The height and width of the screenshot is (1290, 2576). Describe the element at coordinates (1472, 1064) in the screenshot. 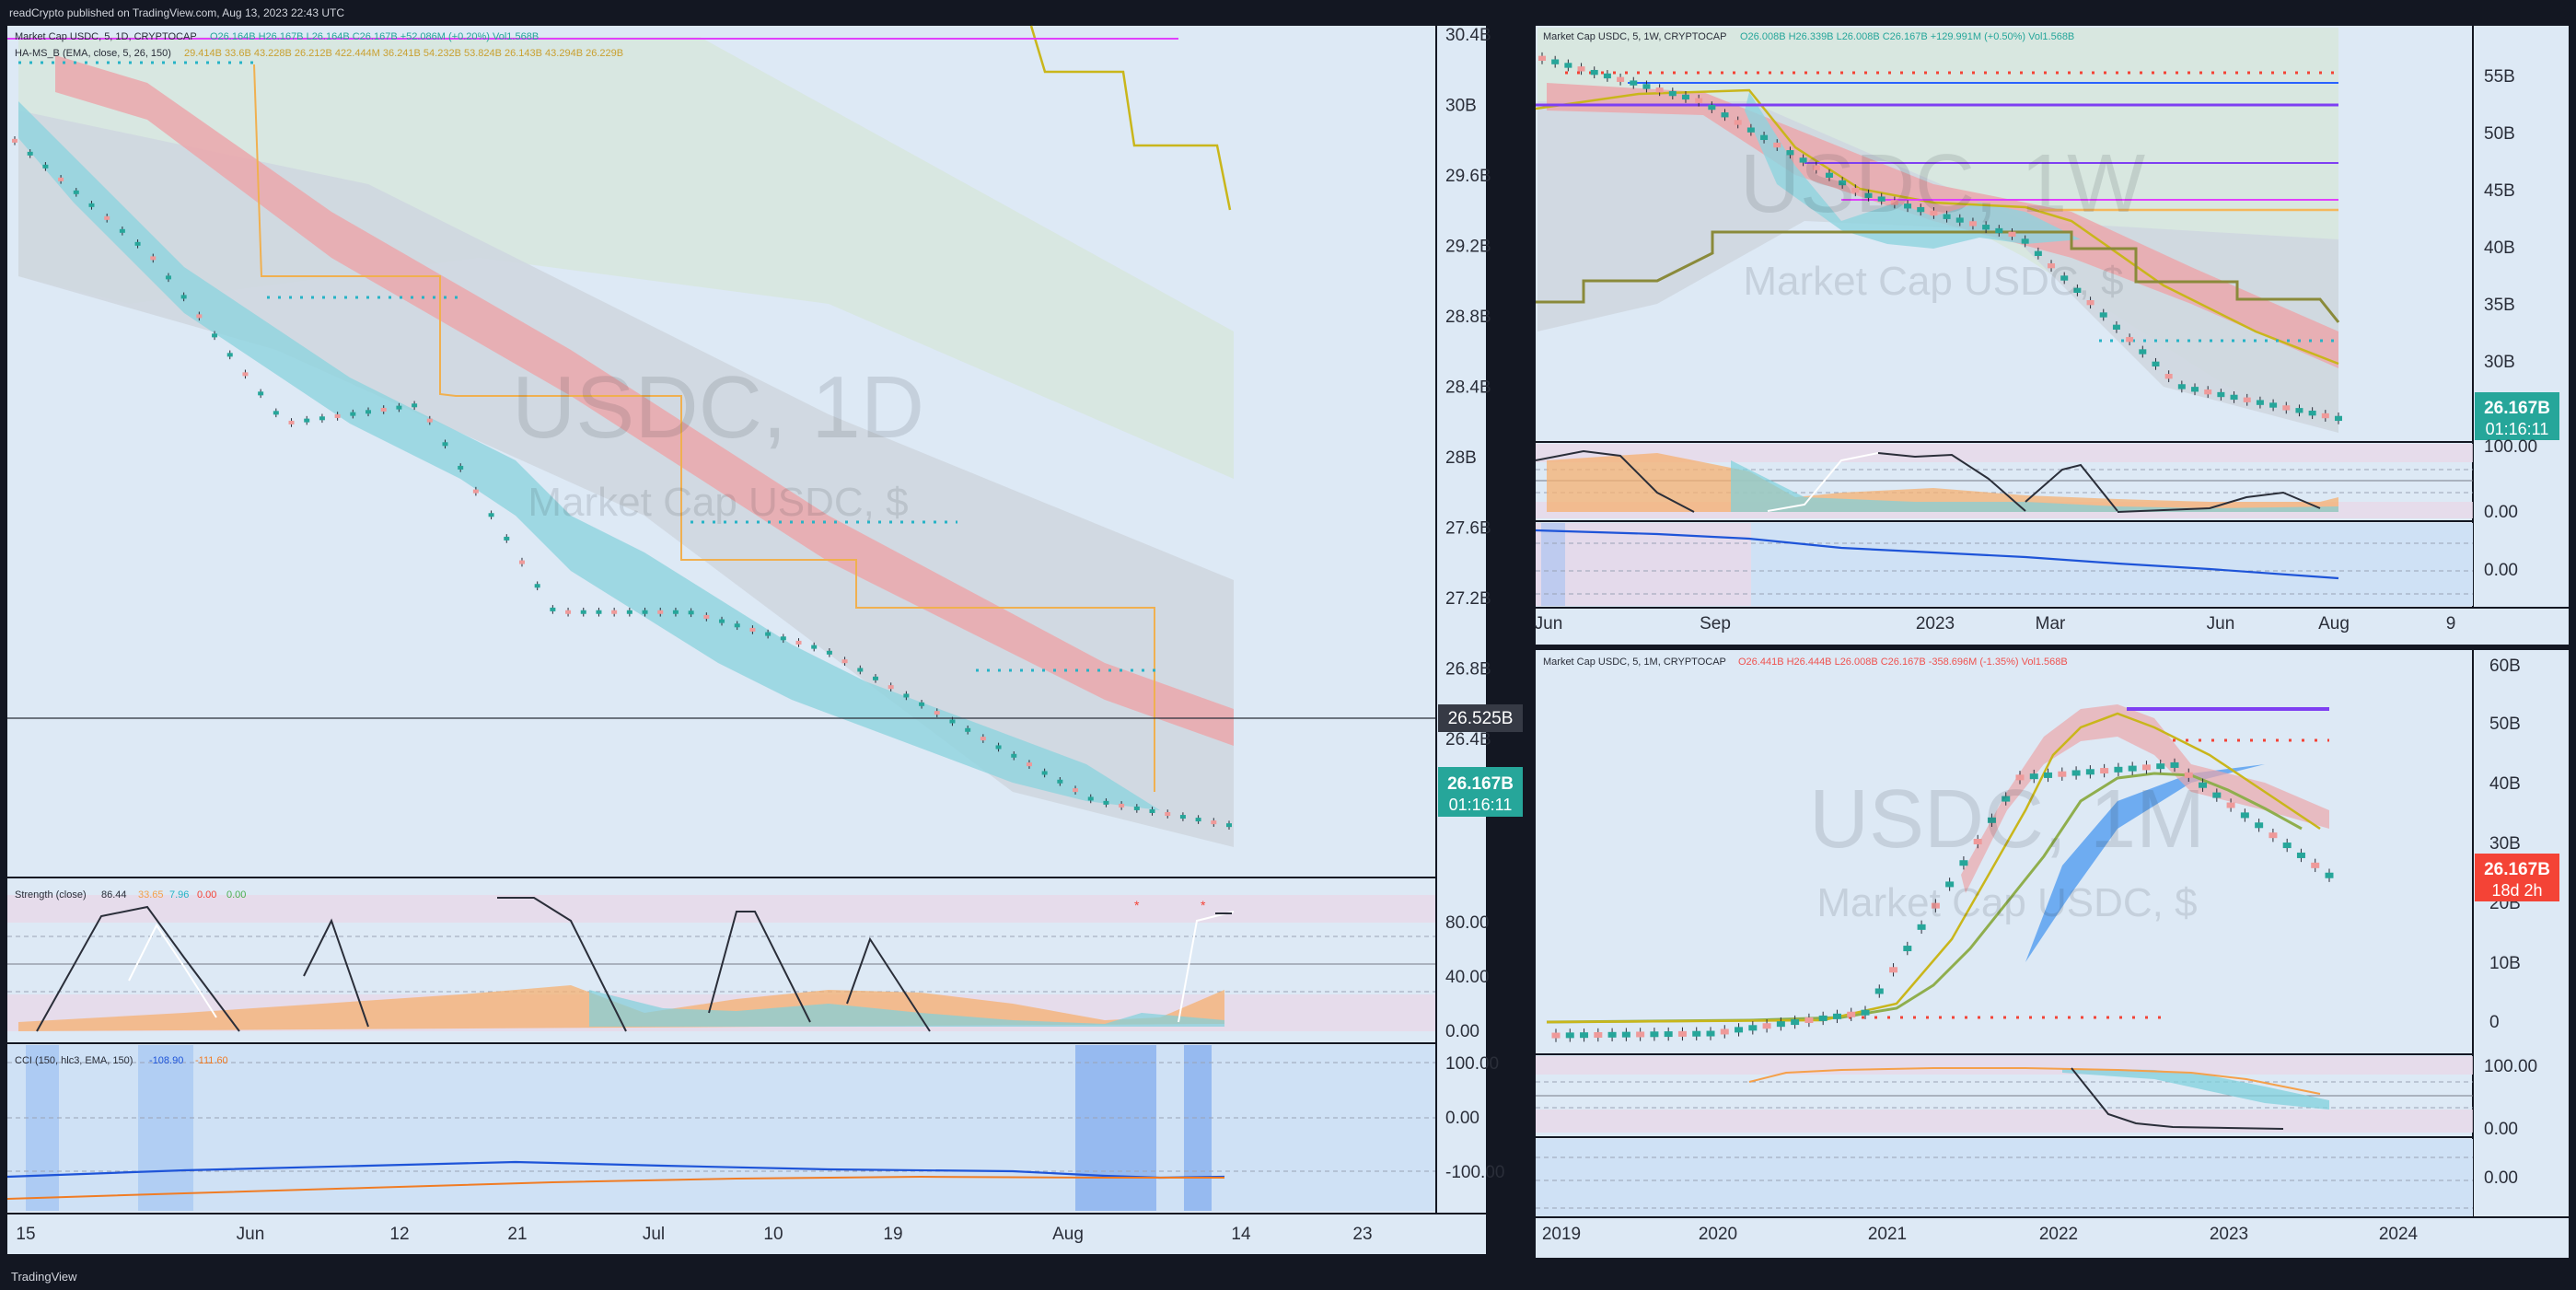

I see `daily-cci-axis-label: 100.00` at that location.